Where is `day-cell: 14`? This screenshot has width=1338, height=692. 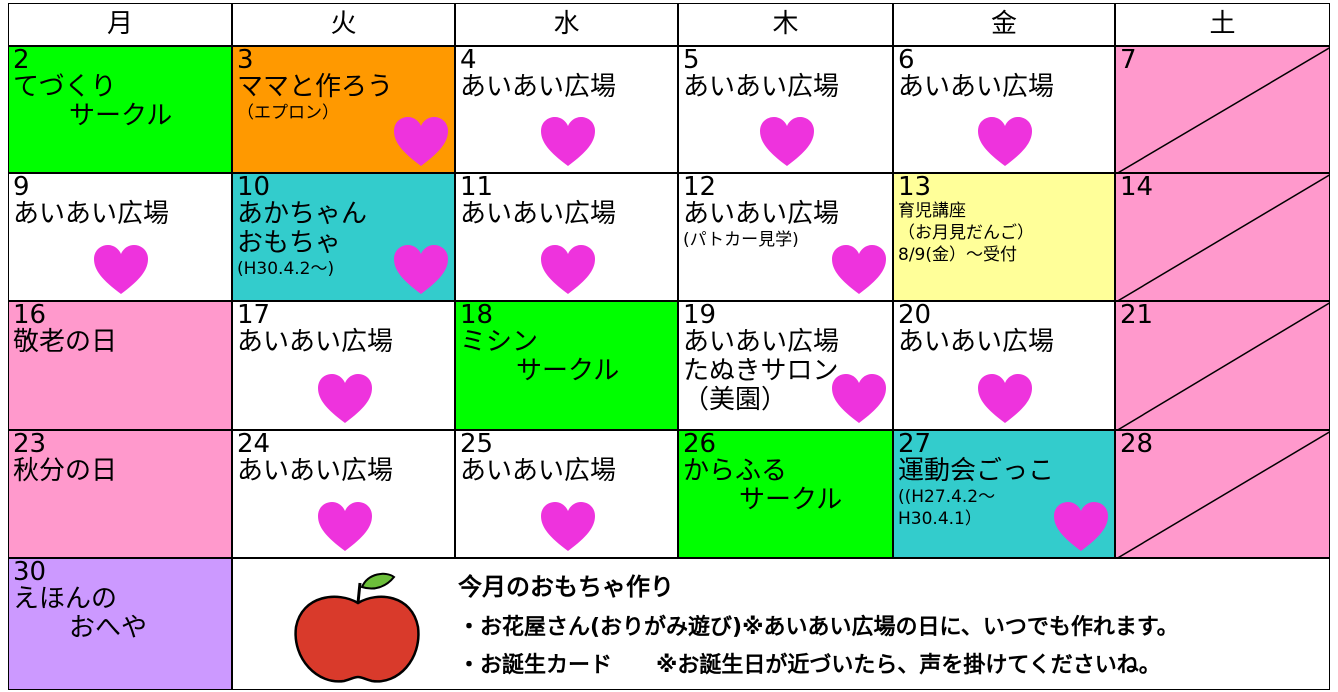 day-cell: 14 is located at coordinates (1222, 237).